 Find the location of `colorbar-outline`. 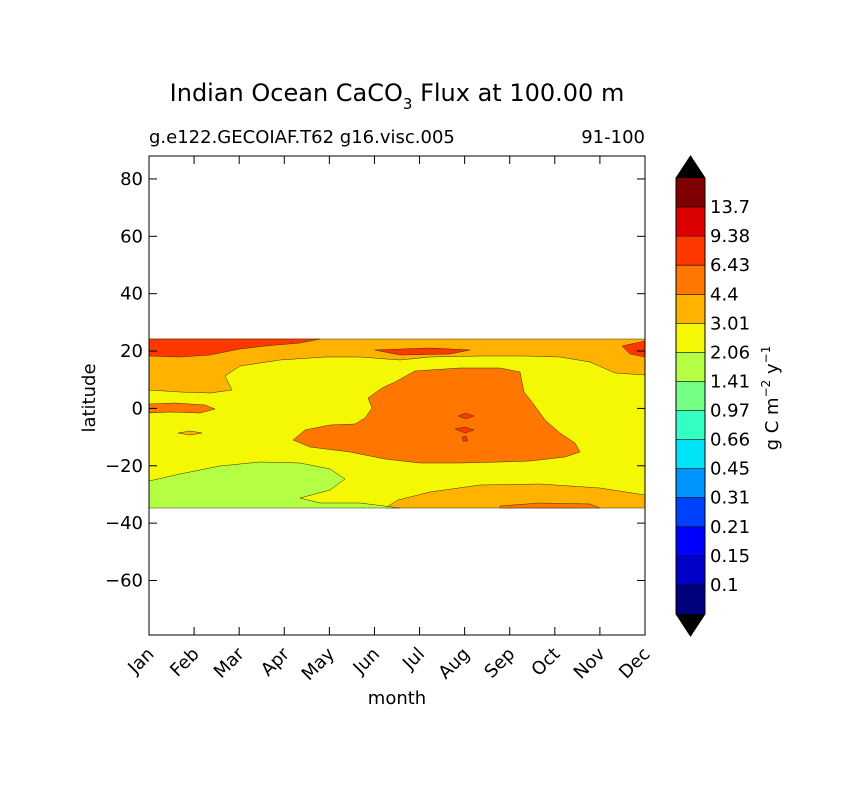

colorbar-outline is located at coordinates (690, 396).